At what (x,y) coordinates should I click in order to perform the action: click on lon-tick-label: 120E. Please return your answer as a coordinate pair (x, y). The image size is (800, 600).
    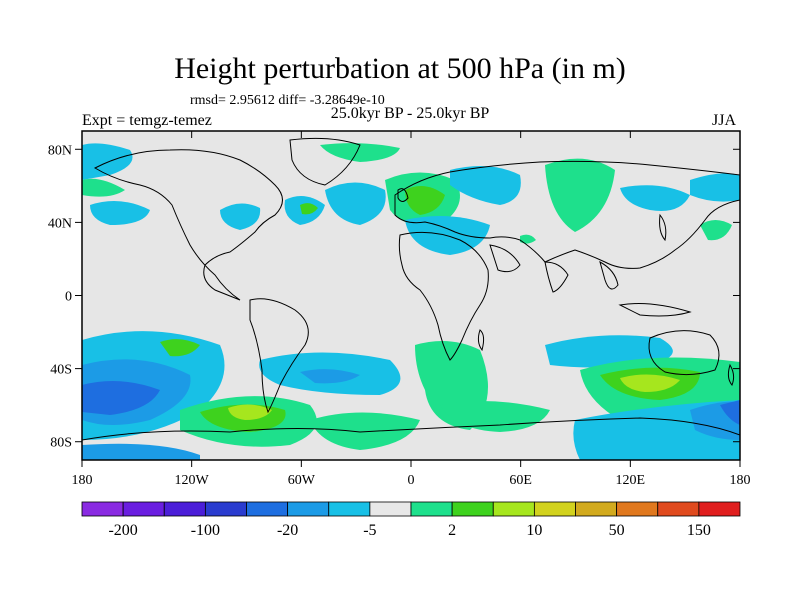
    Looking at the image, I should click on (631, 480).